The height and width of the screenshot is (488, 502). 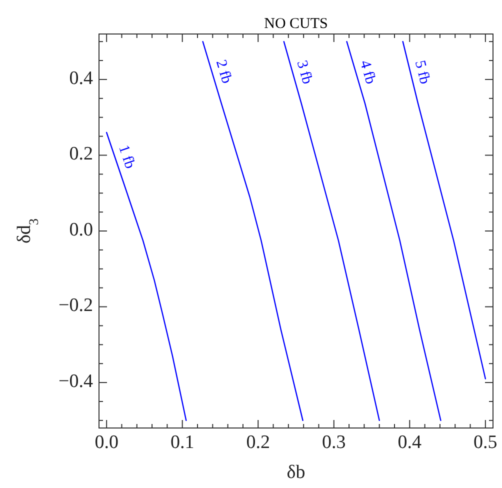 I want to click on text: 5 fb, so click(x=422, y=72).